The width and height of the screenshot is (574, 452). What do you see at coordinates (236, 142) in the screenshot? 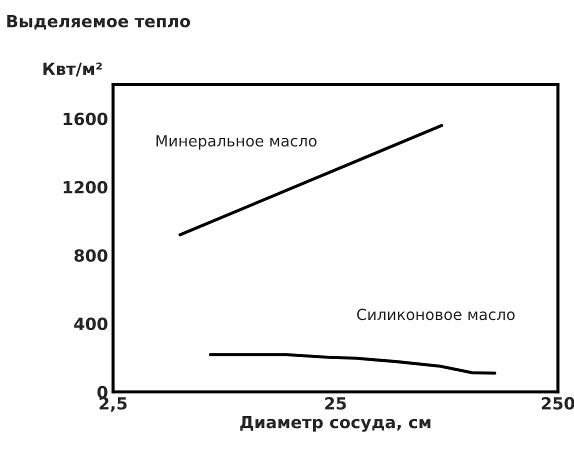
I see `series-label: Минеральное масло` at bounding box center [236, 142].